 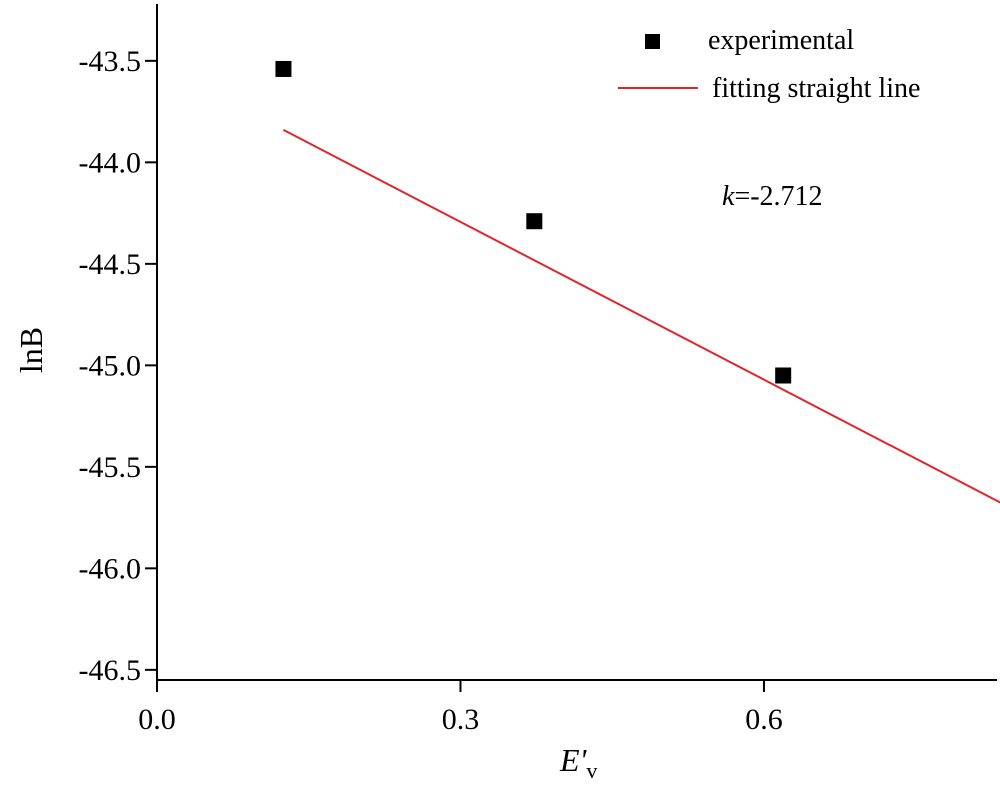 What do you see at coordinates (764, 719) in the screenshot?
I see `x-tick-label: 0.6` at bounding box center [764, 719].